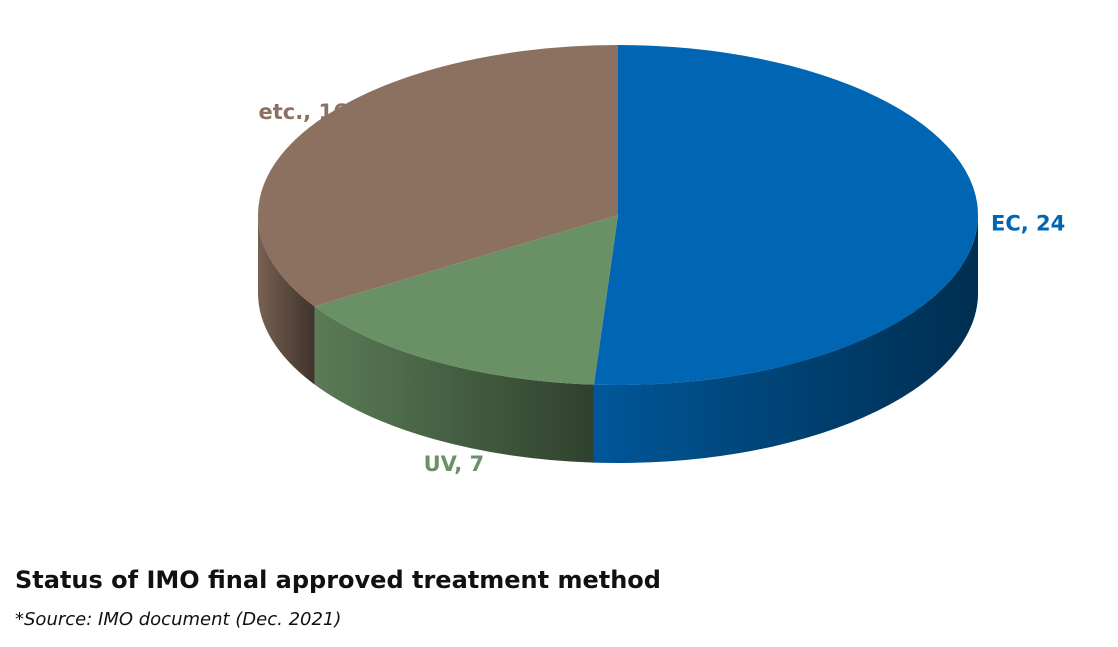 The width and height of the screenshot is (1118, 647). I want to click on data-label: EC, 24, so click(1028, 224).